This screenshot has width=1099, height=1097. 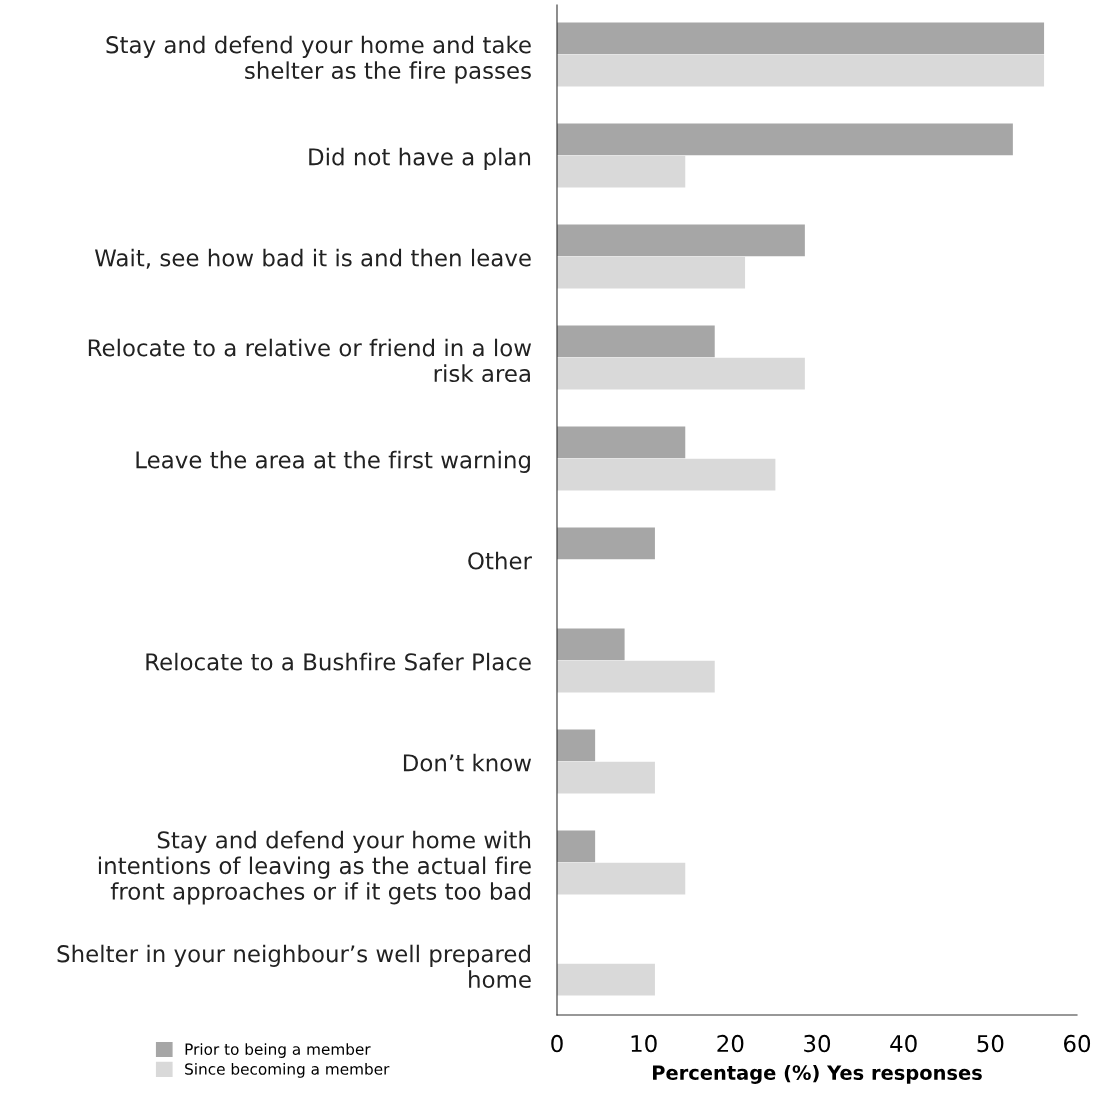 I want to click on x-tick-label: 30, so click(x=817, y=1043).